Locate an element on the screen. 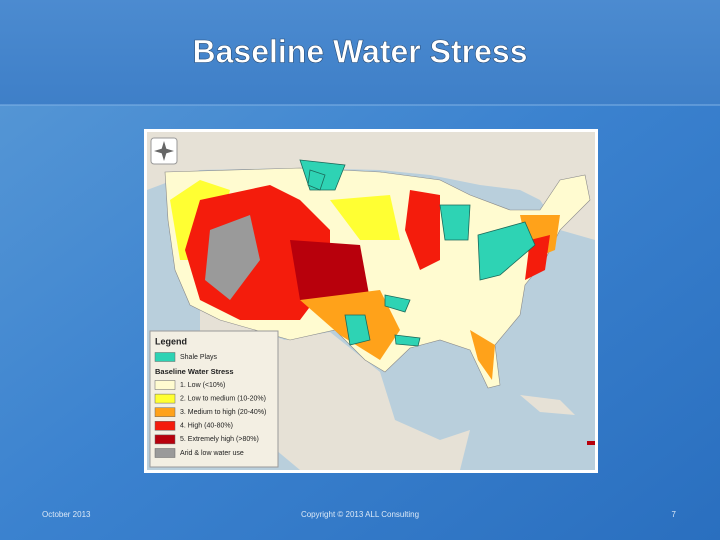 Image resolution: width=720 pixels, height=545 pixels. legend-label: 5. Extremely high (>80%) is located at coordinates (219, 439).